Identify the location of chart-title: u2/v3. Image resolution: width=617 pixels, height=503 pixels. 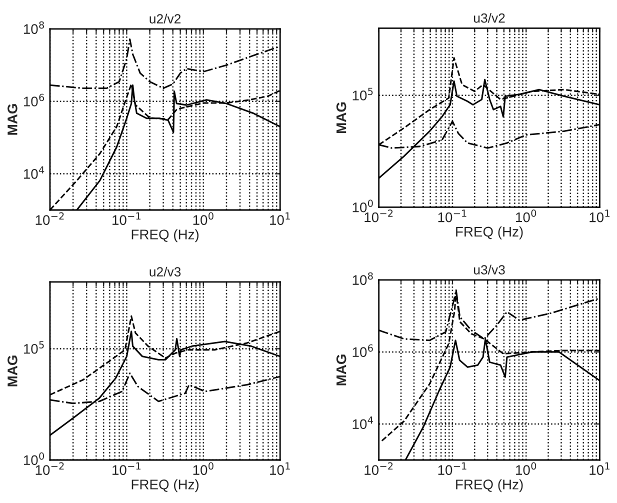
(165, 271).